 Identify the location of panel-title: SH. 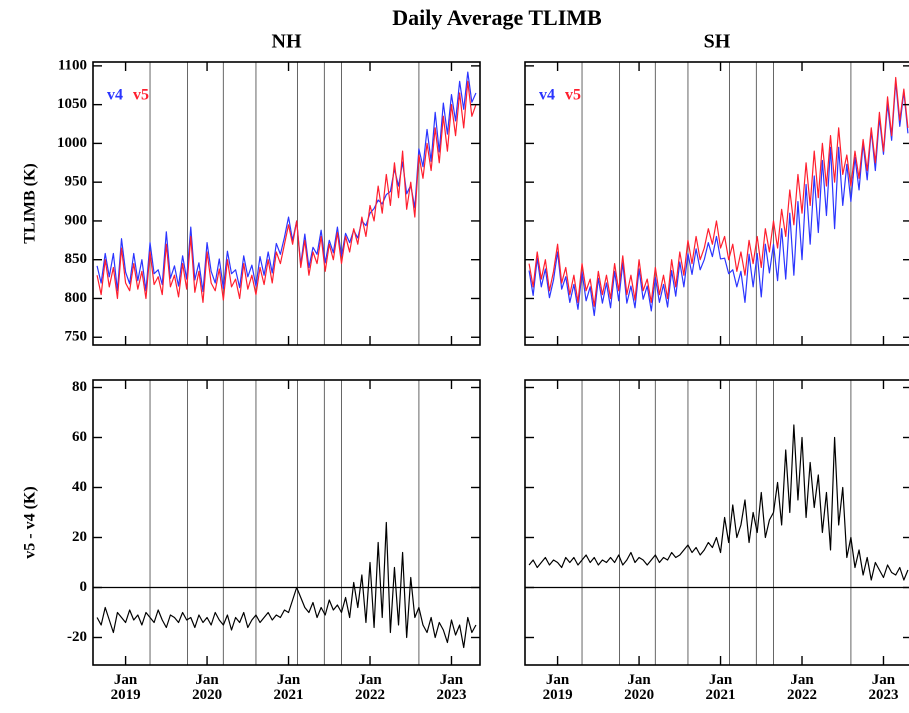
(717, 42).